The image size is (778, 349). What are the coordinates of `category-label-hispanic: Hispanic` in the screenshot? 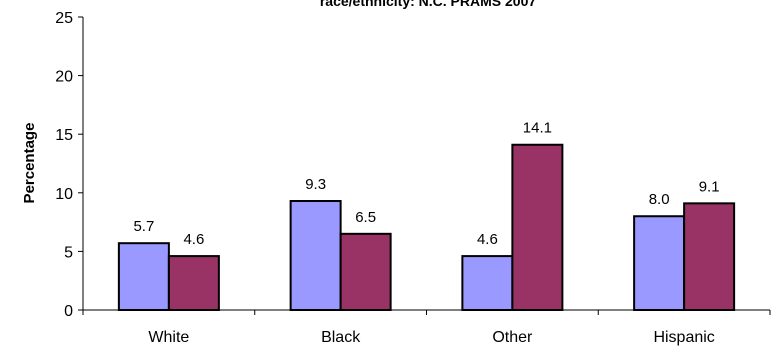 It's located at (683, 337).